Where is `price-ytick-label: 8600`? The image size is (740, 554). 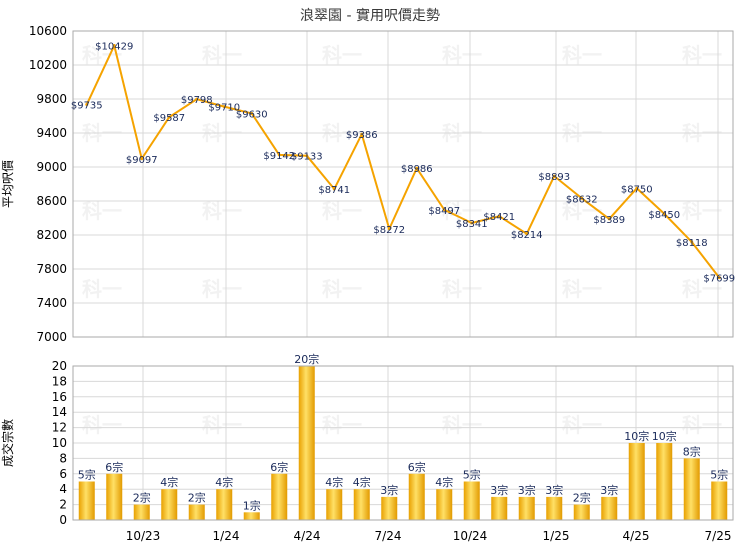 price-ytick-label: 8600 is located at coordinates (51, 201).